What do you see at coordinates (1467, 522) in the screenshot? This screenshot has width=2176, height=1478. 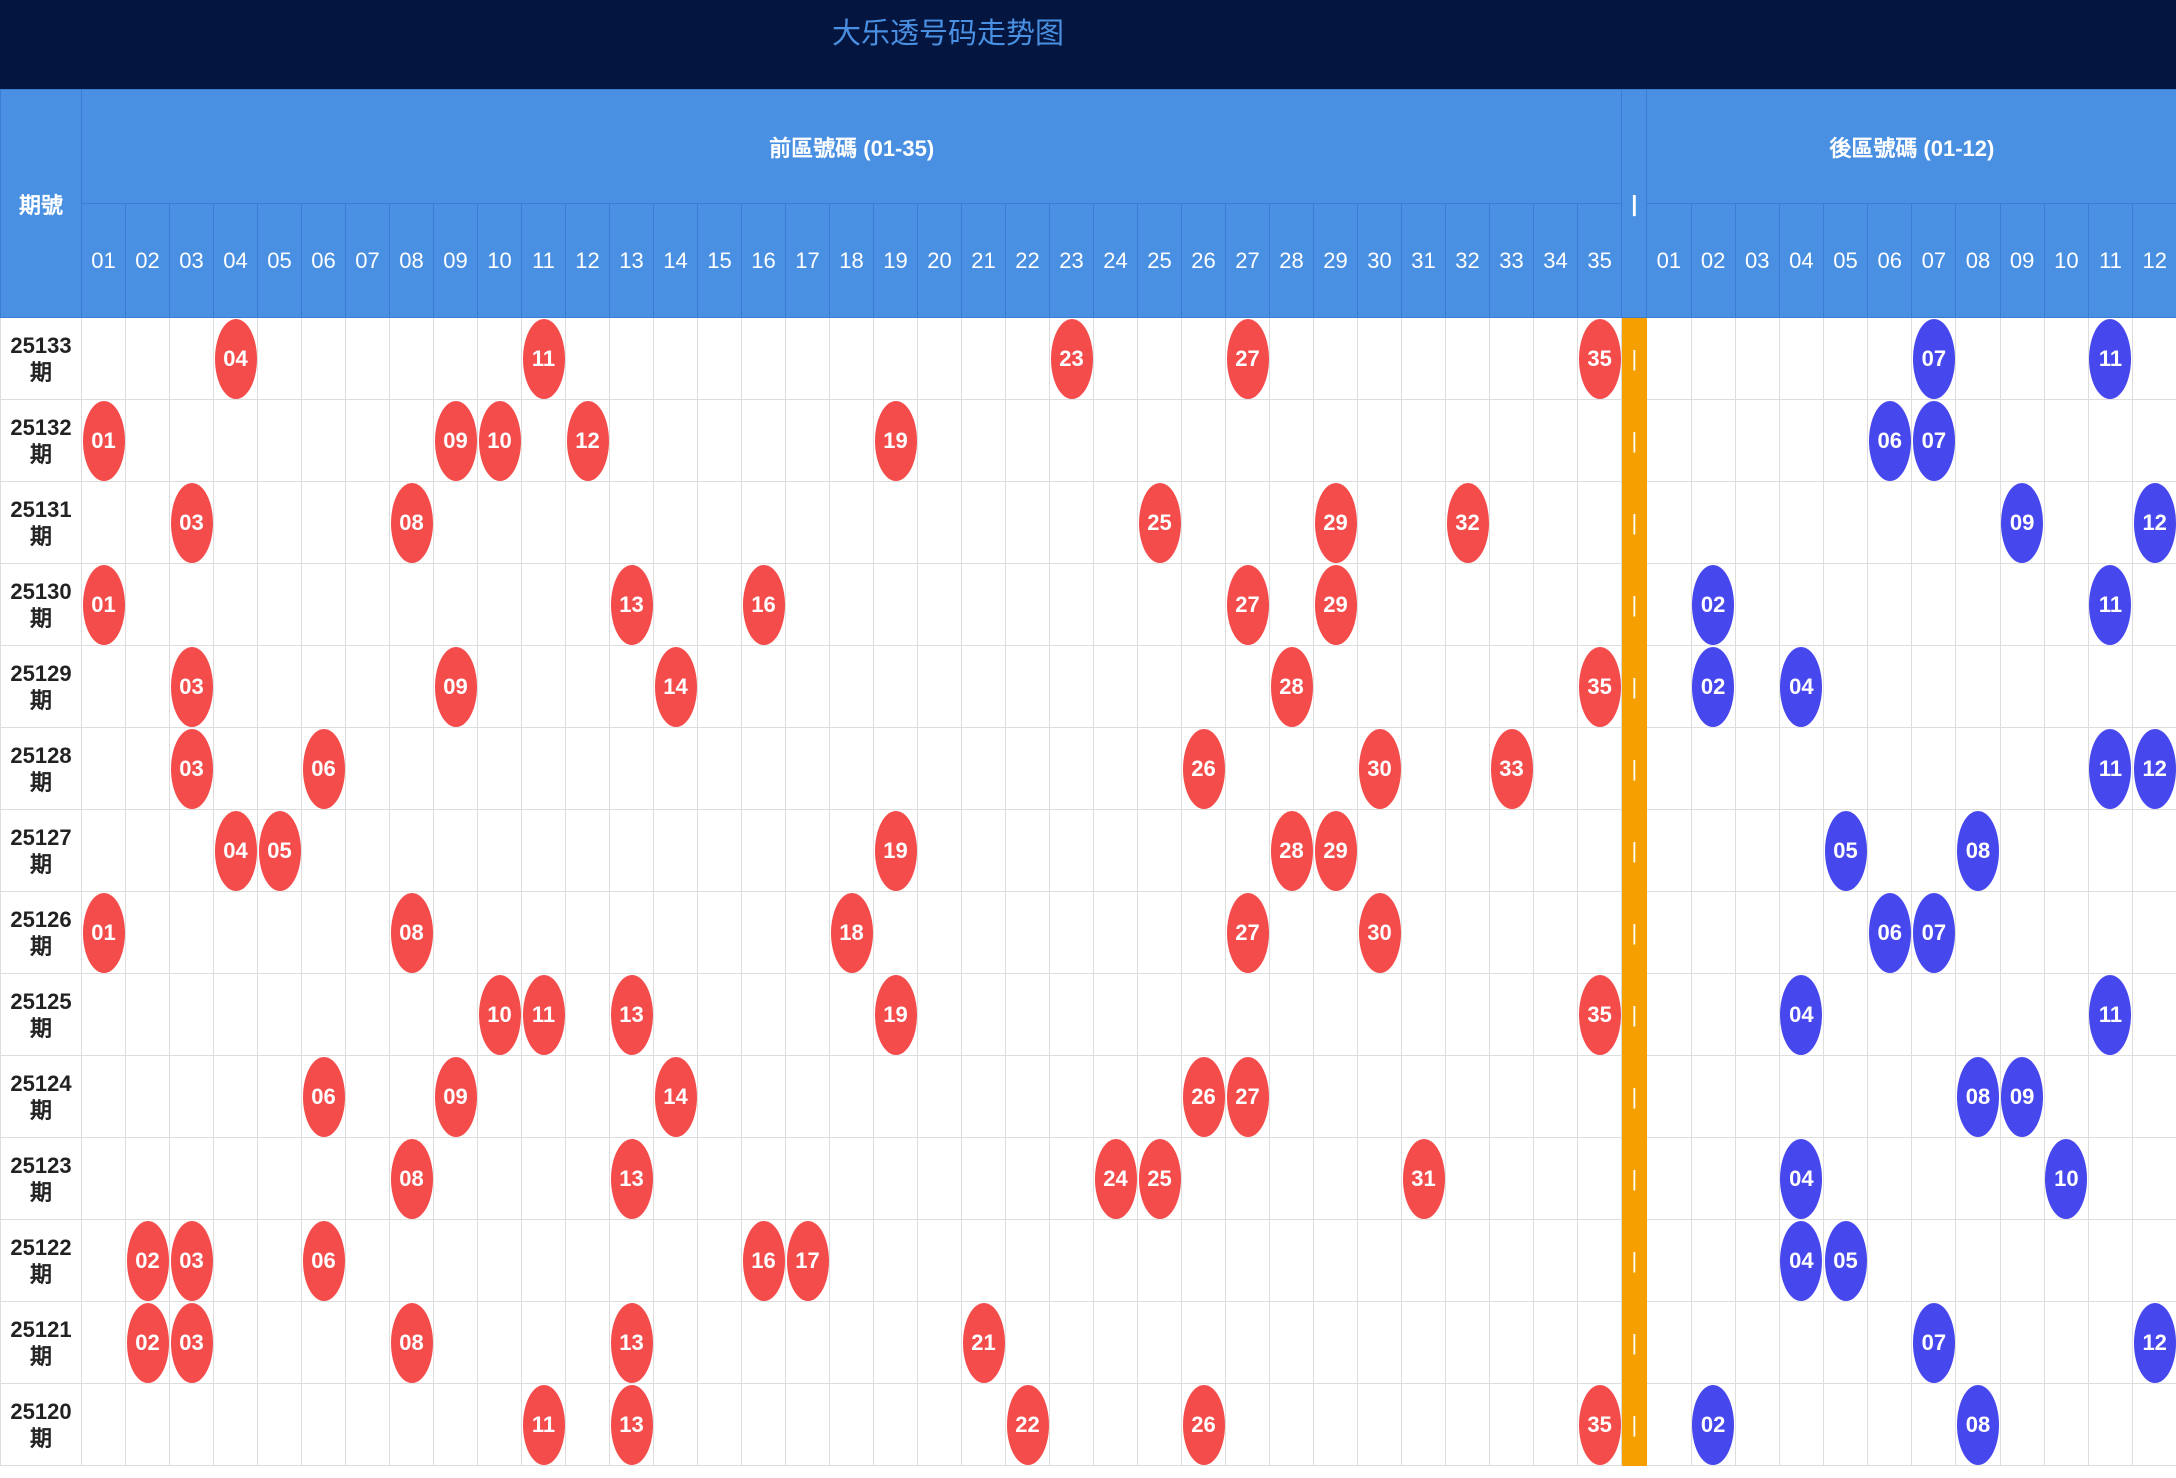 I see `front-ball: 32` at bounding box center [1467, 522].